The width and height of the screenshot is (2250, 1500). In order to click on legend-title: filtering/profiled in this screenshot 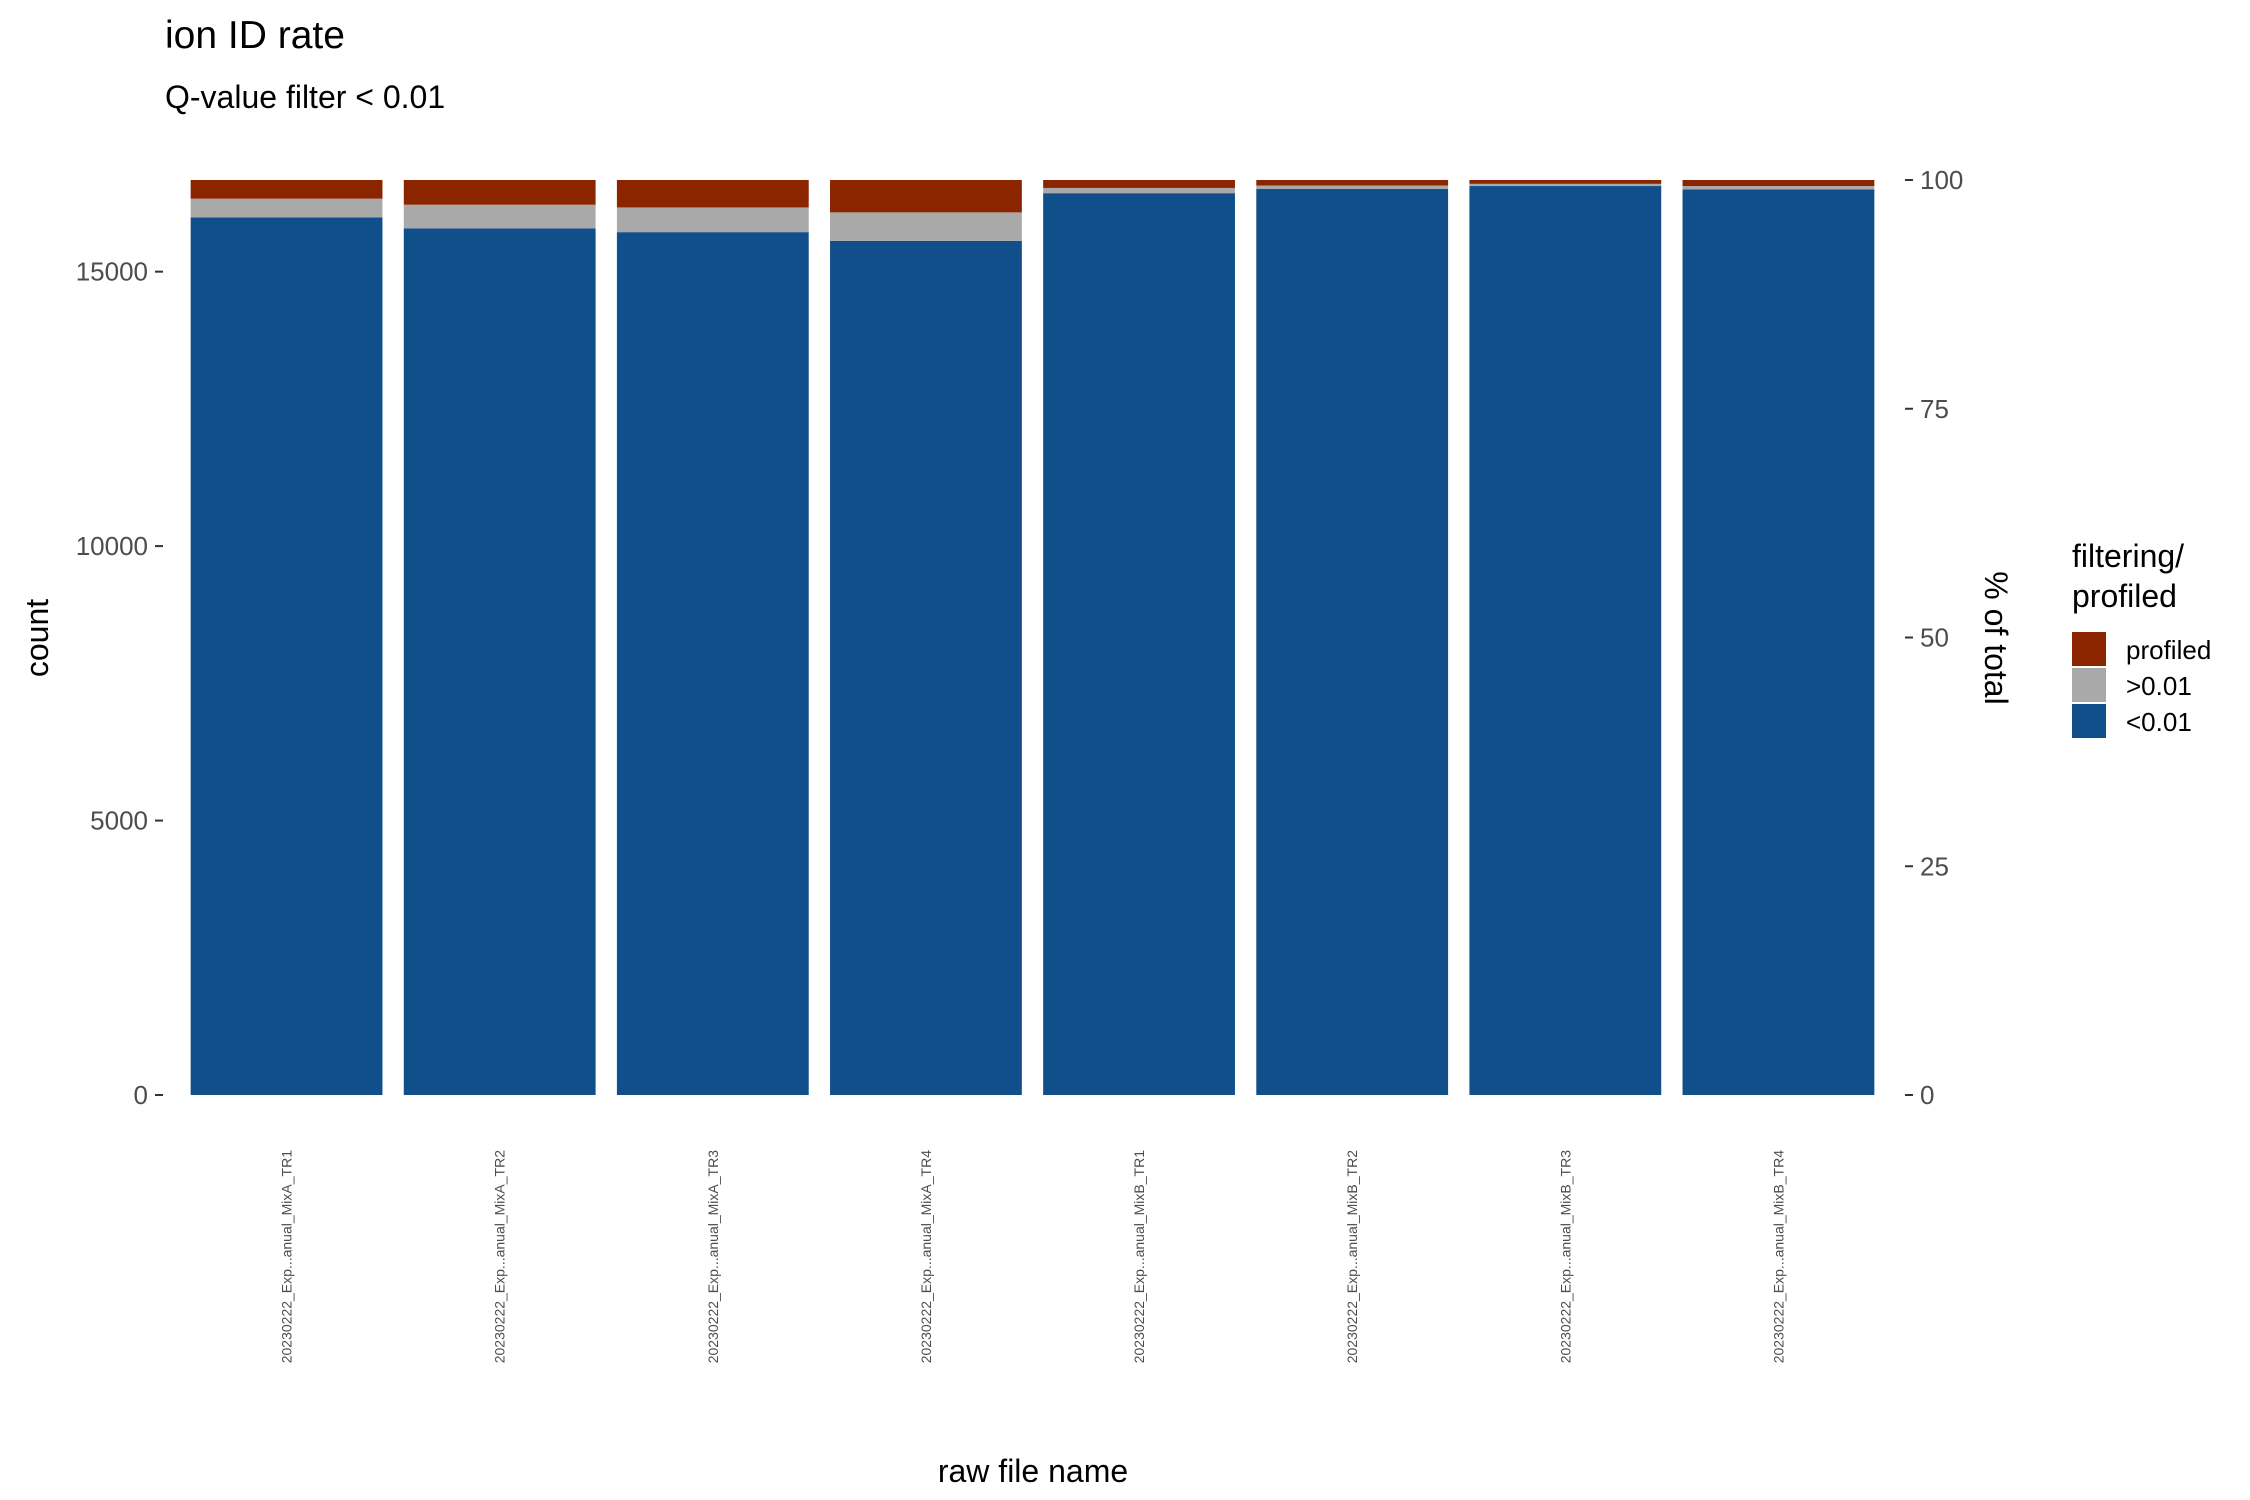, I will do `click(2128, 576)`.